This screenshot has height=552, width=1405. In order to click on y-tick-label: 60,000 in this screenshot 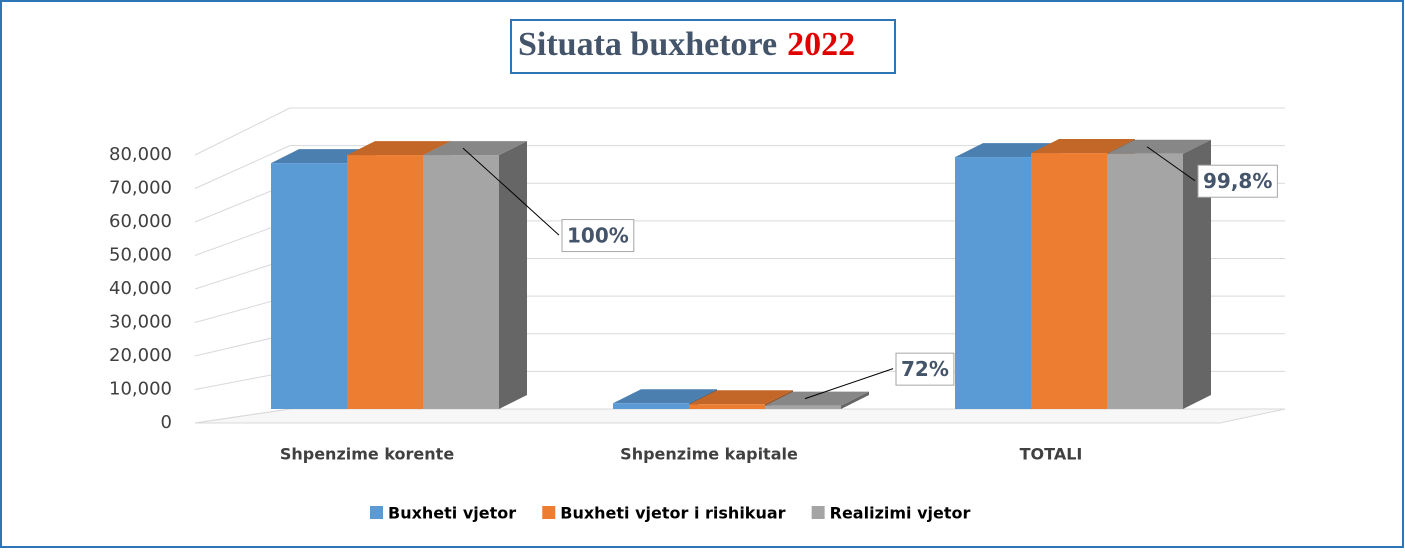, I will do `click(140, 221)`.